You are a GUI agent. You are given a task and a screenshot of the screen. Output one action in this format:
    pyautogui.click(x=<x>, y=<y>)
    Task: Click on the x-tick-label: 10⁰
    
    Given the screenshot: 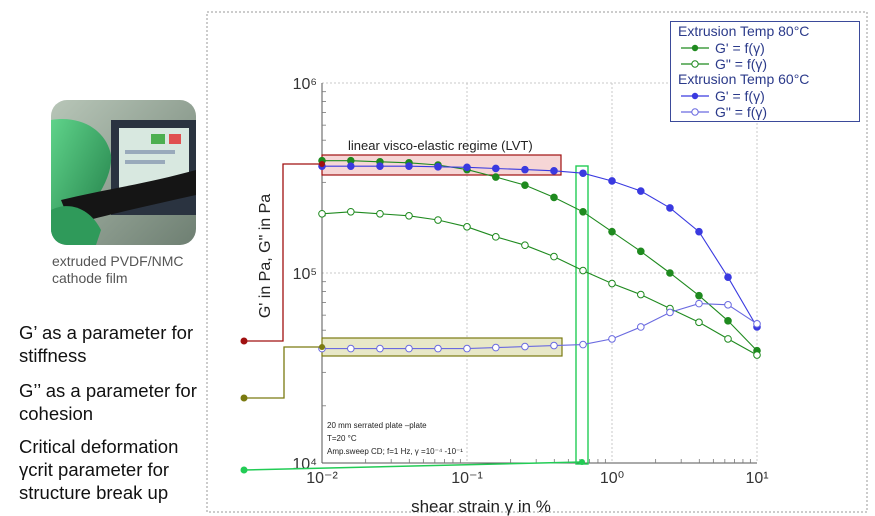 What is the action you would take?
    pyautogui.click(x=612, y=478)
    